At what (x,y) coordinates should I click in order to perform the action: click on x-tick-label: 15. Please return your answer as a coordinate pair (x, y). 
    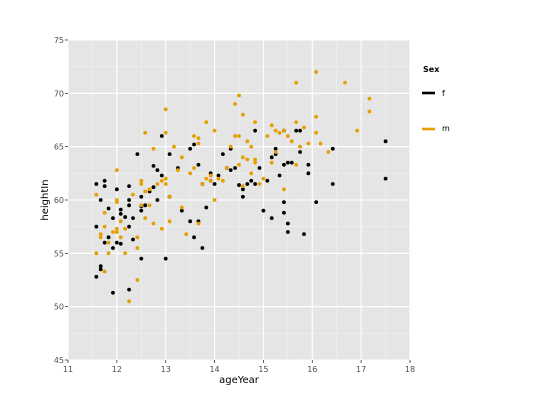
    Looking at the image, I should click on (263, 369).